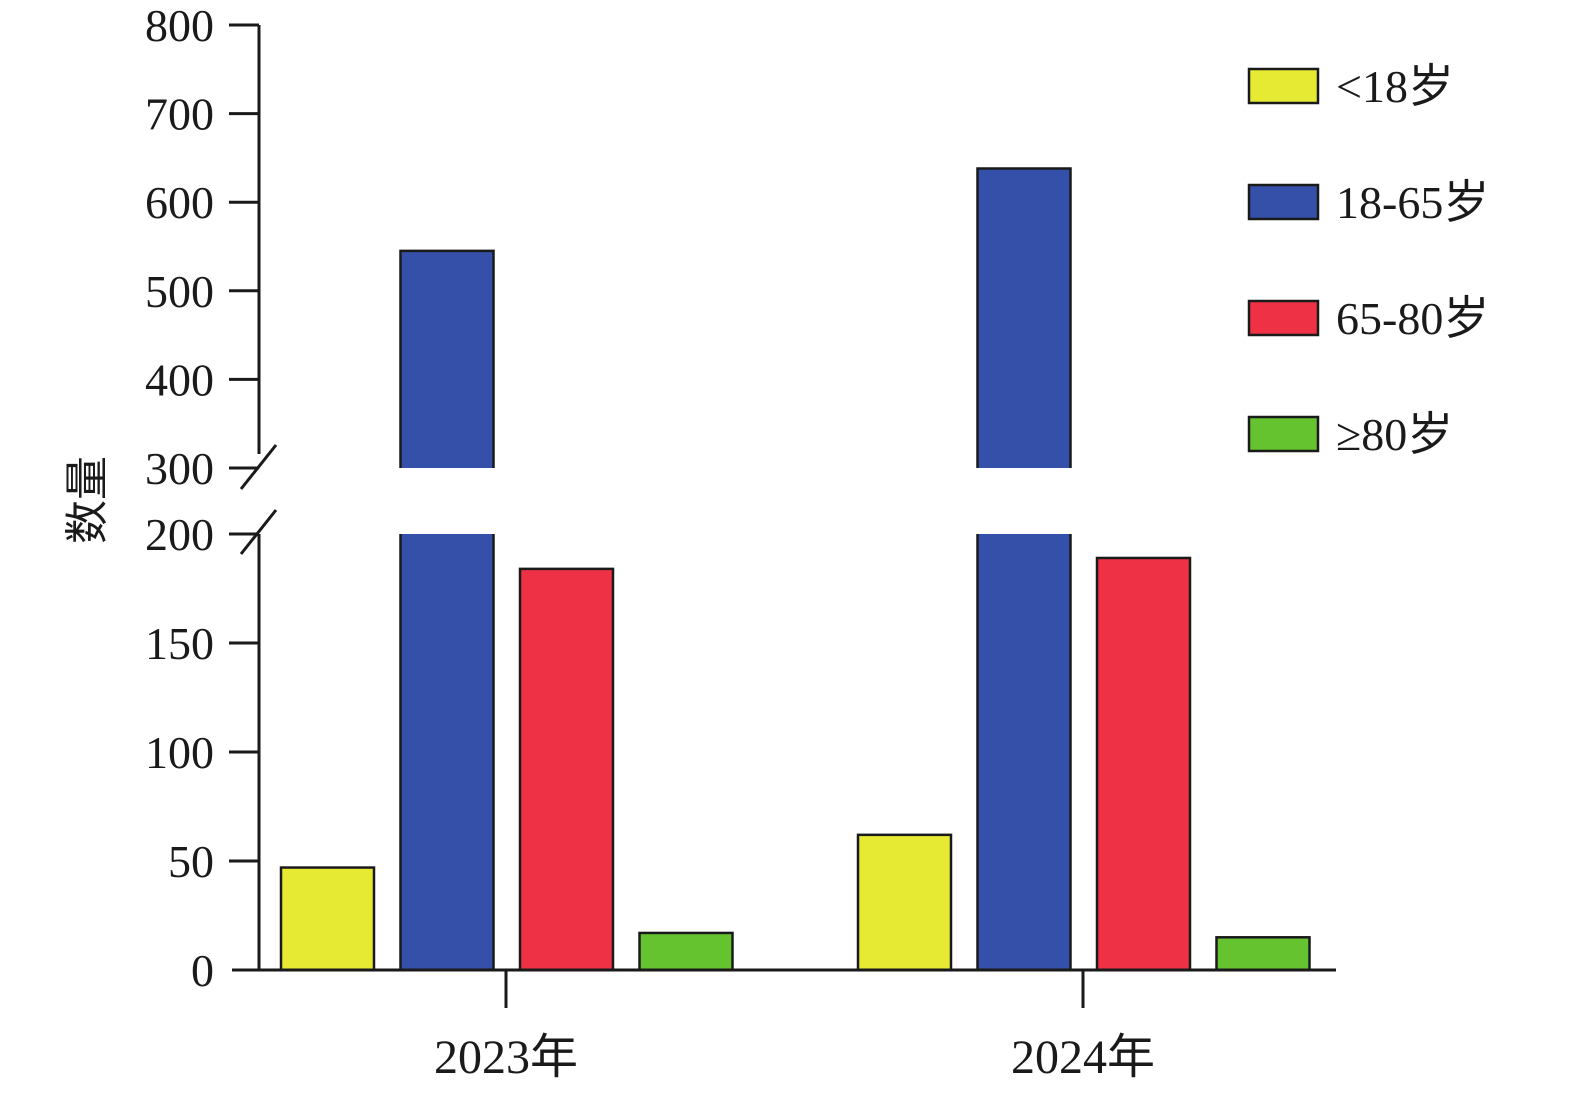 The image size is (1575, 1094). What do you see at coordinates (506, 1057) in the screenshot?
I see `x-tick-label: 2023年` at bounding box center [506, 1057].